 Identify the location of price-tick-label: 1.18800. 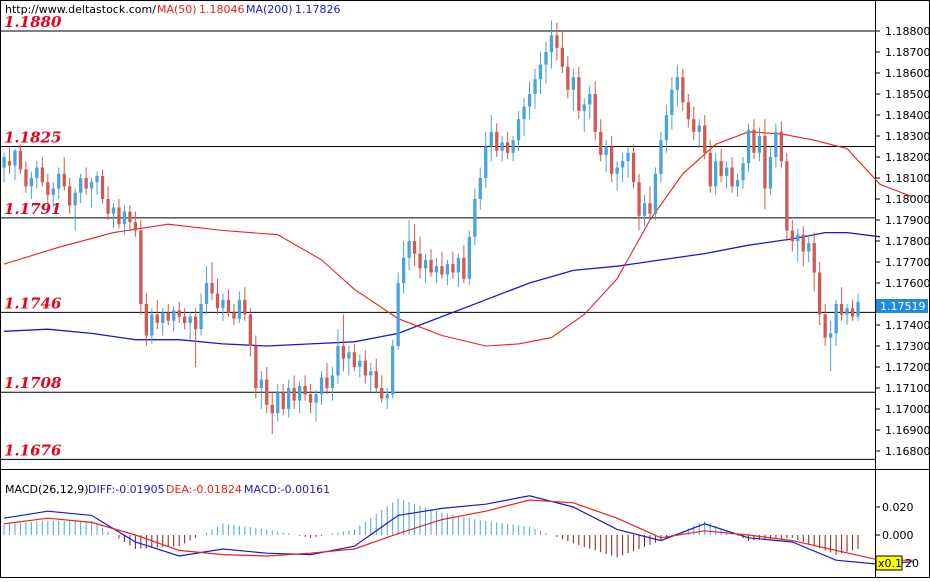
(907, 31).